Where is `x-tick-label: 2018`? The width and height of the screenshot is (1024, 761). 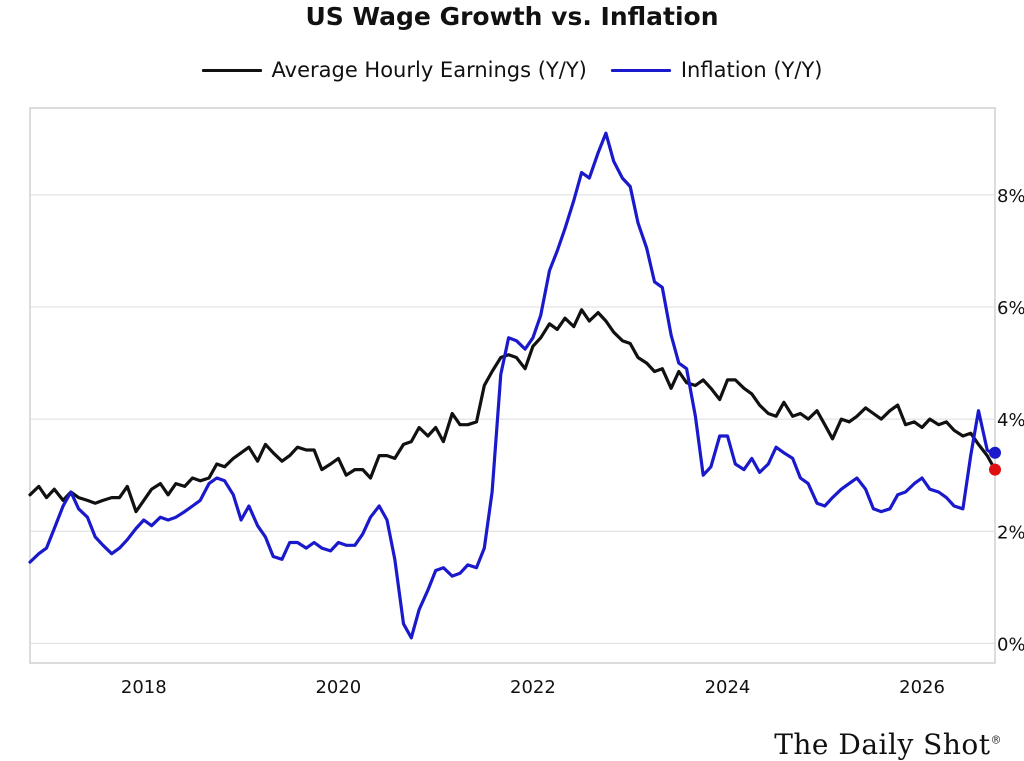
x-tick-label: 2018 is located at coordinates (144, 687).